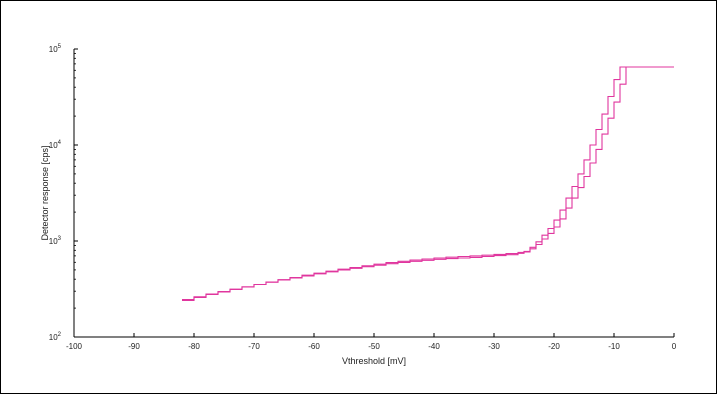 The image size is (717, 394). What do you see at coordinates (60, 47) in the screenshot?
I see `y-tick-exponent: 5` at bounding box center [60, 47].